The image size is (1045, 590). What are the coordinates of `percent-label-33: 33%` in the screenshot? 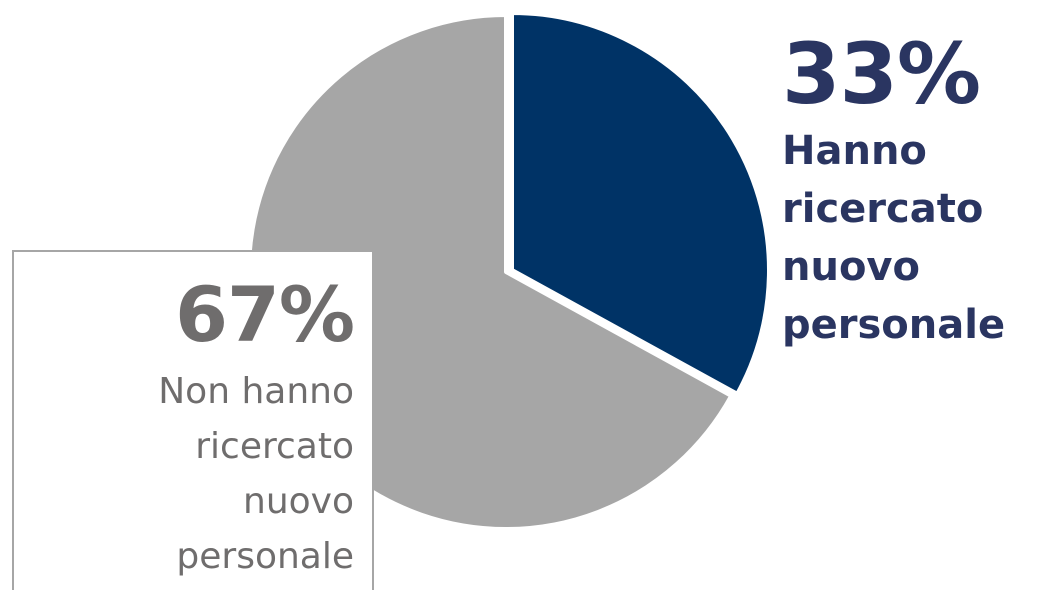 It's located at (881, 74).